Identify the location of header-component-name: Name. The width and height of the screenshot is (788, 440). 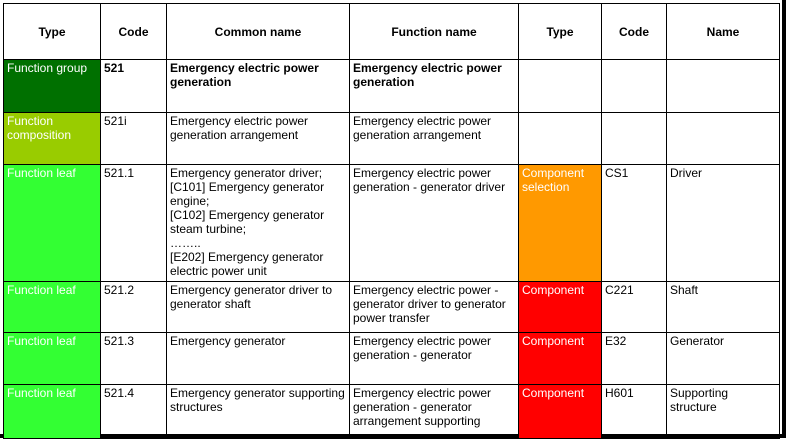
(723, 31).